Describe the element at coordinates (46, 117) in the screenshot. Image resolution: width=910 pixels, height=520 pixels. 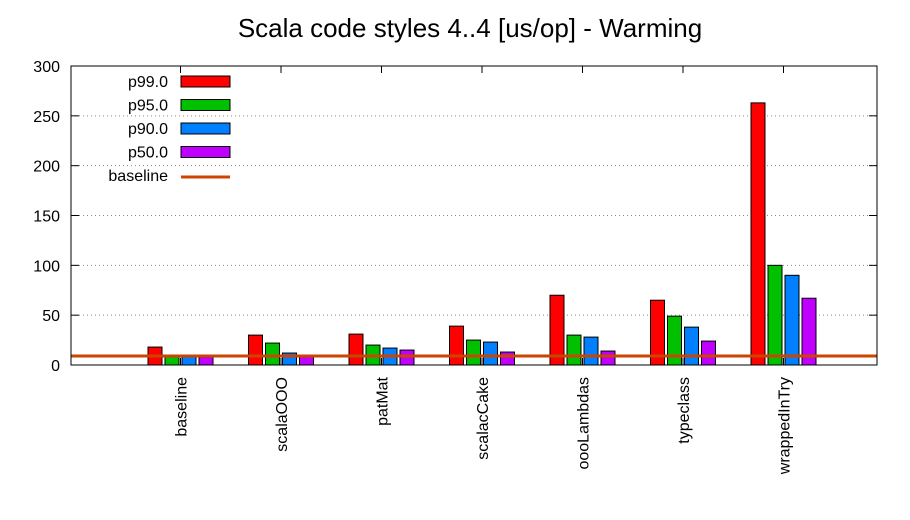
I see `y-tick-label: 250` at that location.